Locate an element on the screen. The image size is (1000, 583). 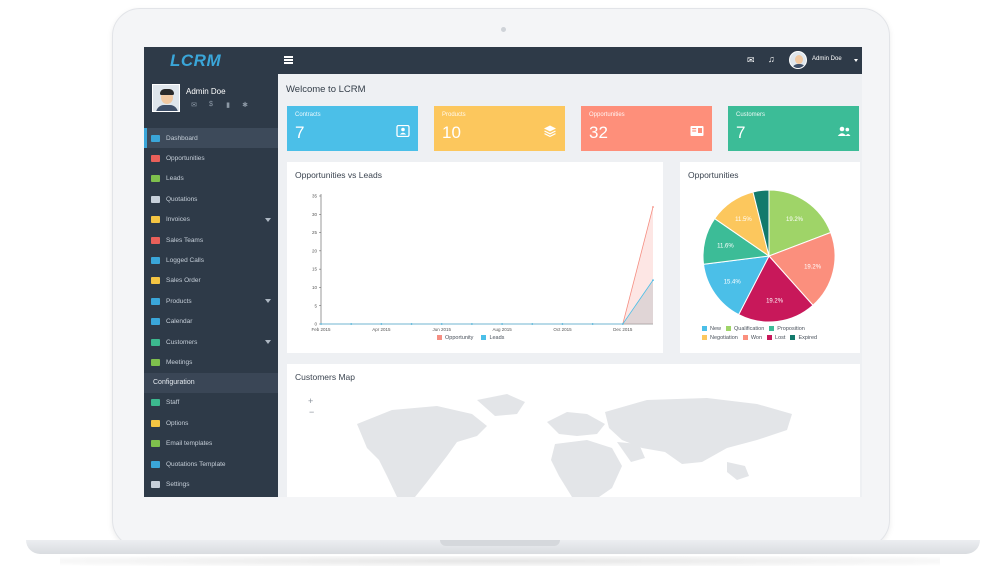
sidebar-item-options: Options is located at coordinates (211, 423).